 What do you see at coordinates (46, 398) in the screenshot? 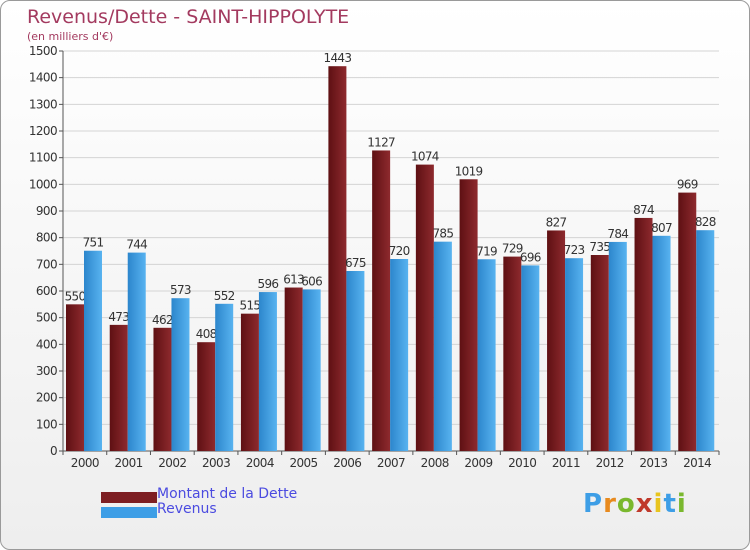
I see `y-tick-label: 200` at bounding box center [46, 398].